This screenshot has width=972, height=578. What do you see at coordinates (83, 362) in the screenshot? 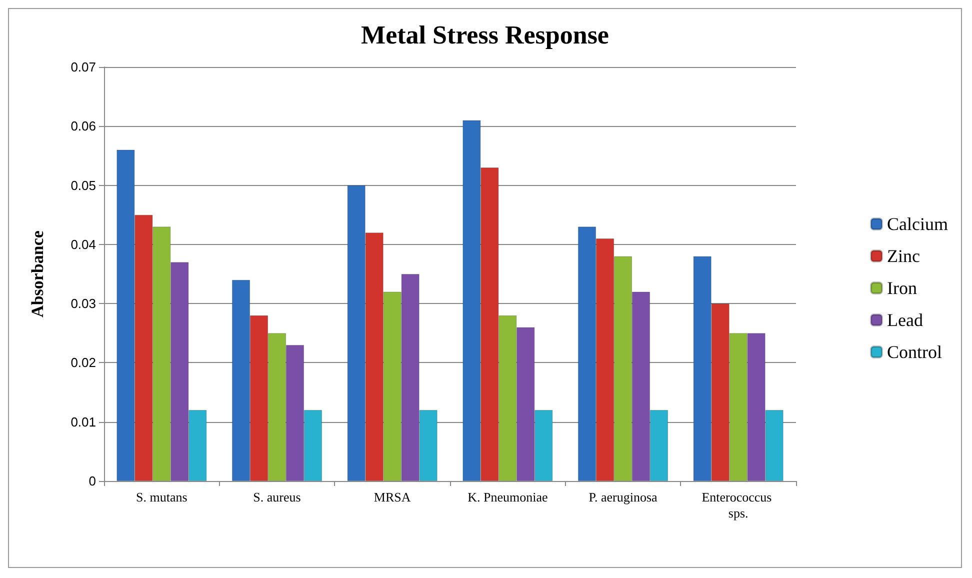
I see `y-tick-label: 0.02` at bounding box center [83, 362].